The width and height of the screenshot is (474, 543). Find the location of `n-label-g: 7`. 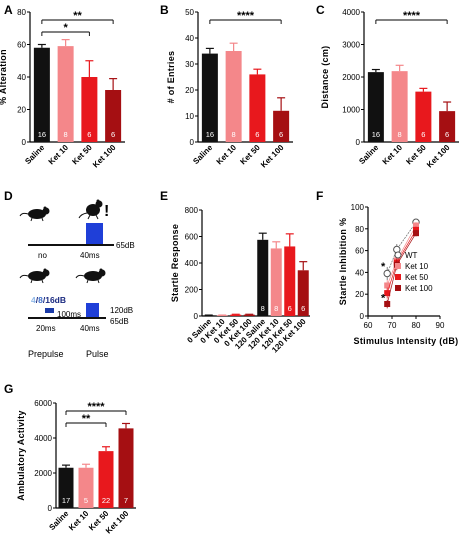

n-label-g: 7 is located at coordinates (126, 500).